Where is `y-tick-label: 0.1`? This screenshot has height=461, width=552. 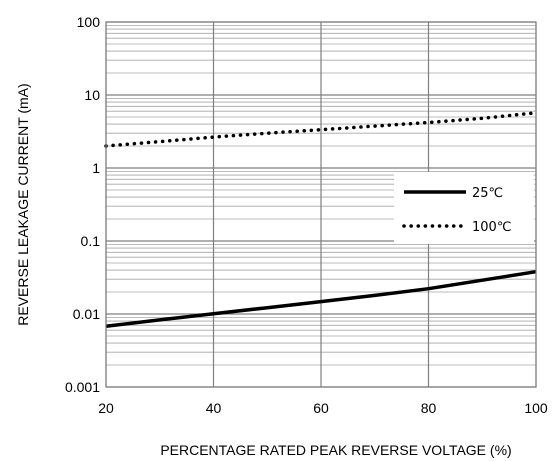 y-tick-label: 0.1 is located at coordinates (91, 241).